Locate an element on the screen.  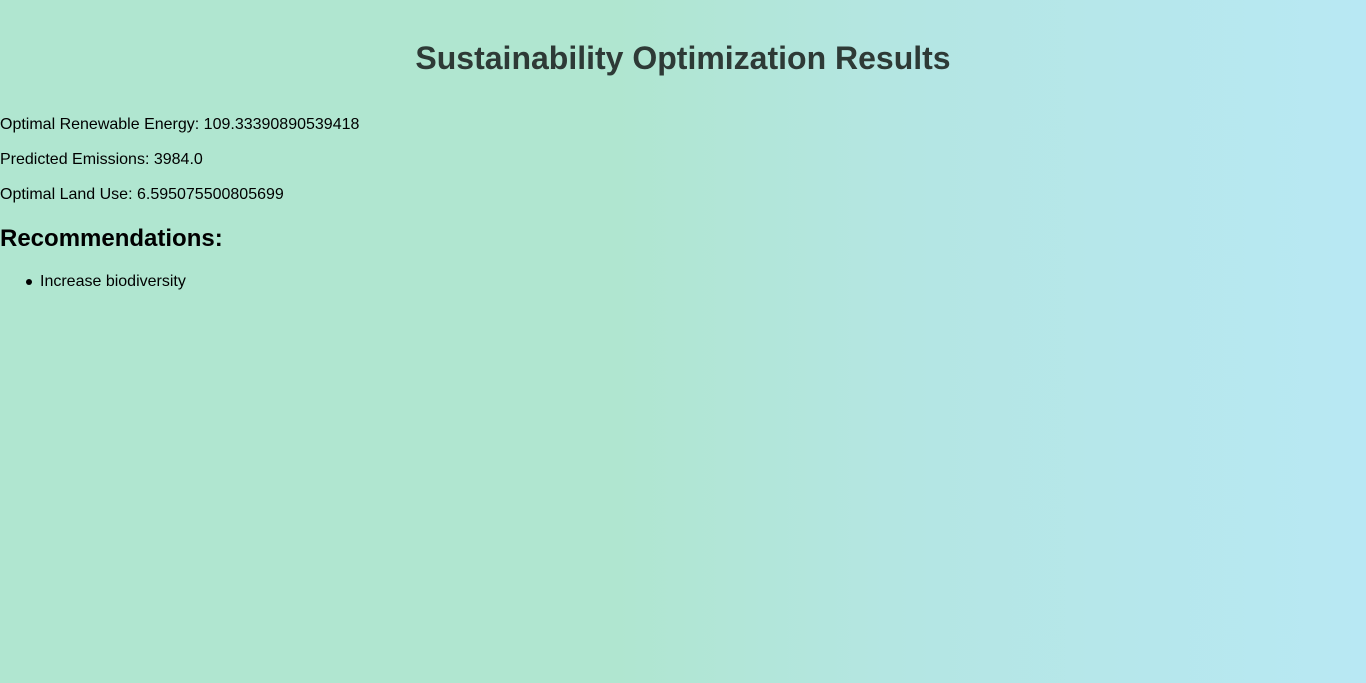
recommendation-item: Increase biodiversity is located at coordinates (93, 282).